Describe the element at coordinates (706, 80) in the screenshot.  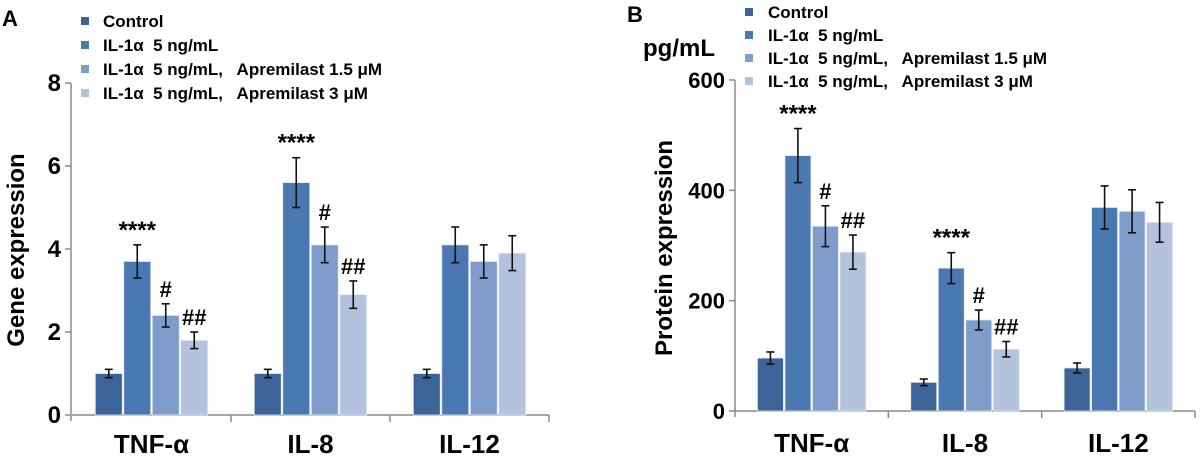
I see `y-tick-label: 600` at that location.